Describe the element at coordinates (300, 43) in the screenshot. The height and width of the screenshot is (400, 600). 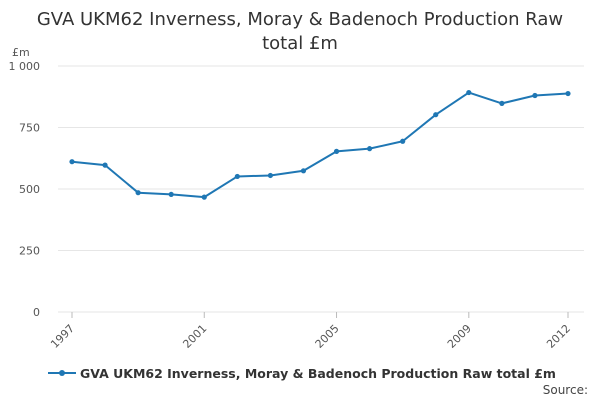
I see `chart-title-line-2: total £m` at that location.